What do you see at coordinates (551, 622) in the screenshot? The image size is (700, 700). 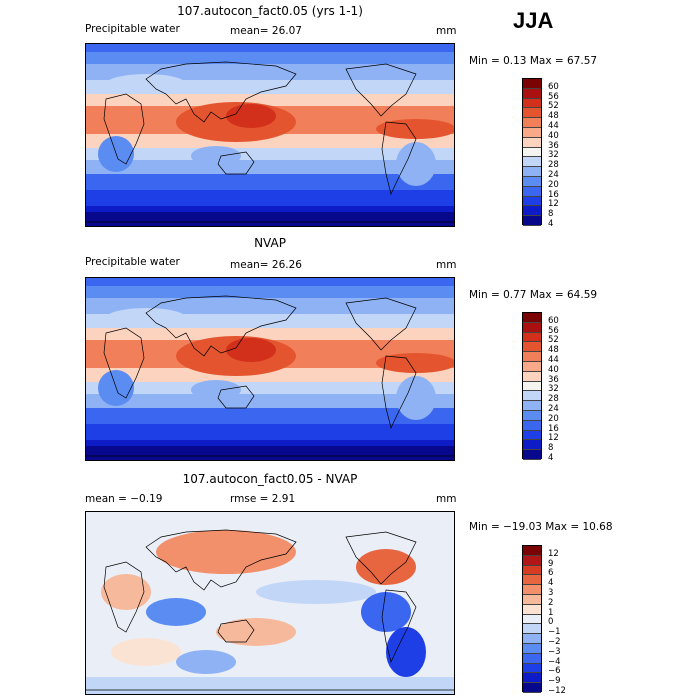 I see `colorbar-tick-label: 0` at bounding box center [551, 622].